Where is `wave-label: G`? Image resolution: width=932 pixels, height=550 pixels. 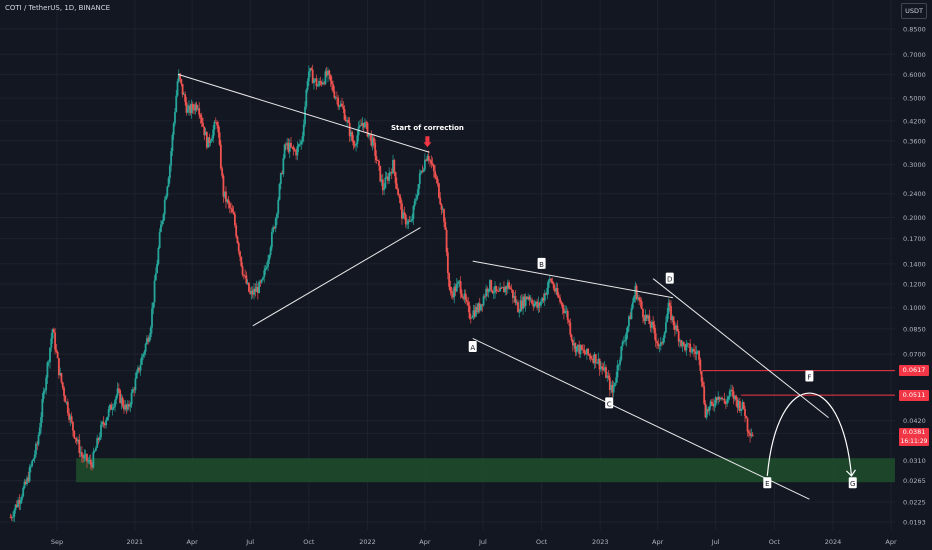
wave-label: G is located at coordinates (852, 484).